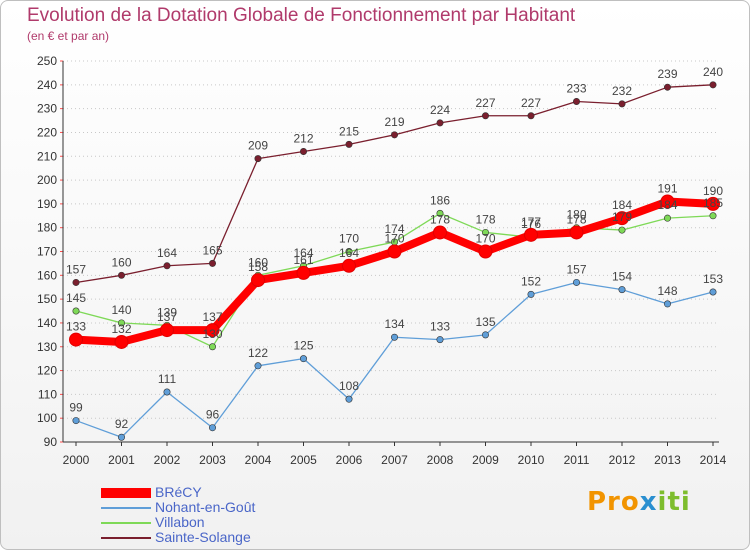 This screenshot has height=550, width=750. Describe the element at coordinates (622, 205) in the screenshot. I see `data-label-br-cy: 184` at that location.